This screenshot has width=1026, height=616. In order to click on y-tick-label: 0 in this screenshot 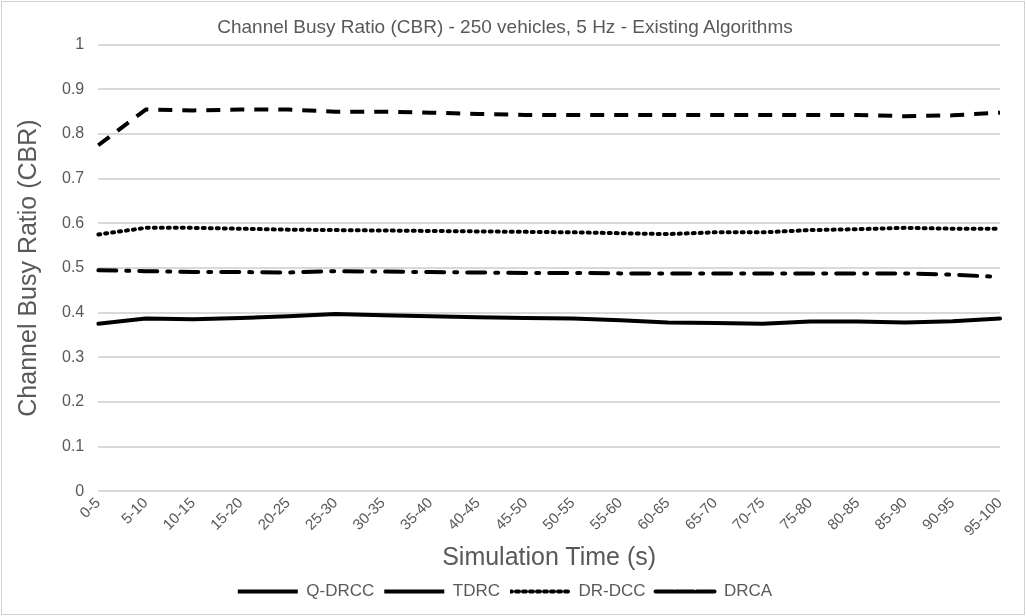, I will do `click(80, 490)`.